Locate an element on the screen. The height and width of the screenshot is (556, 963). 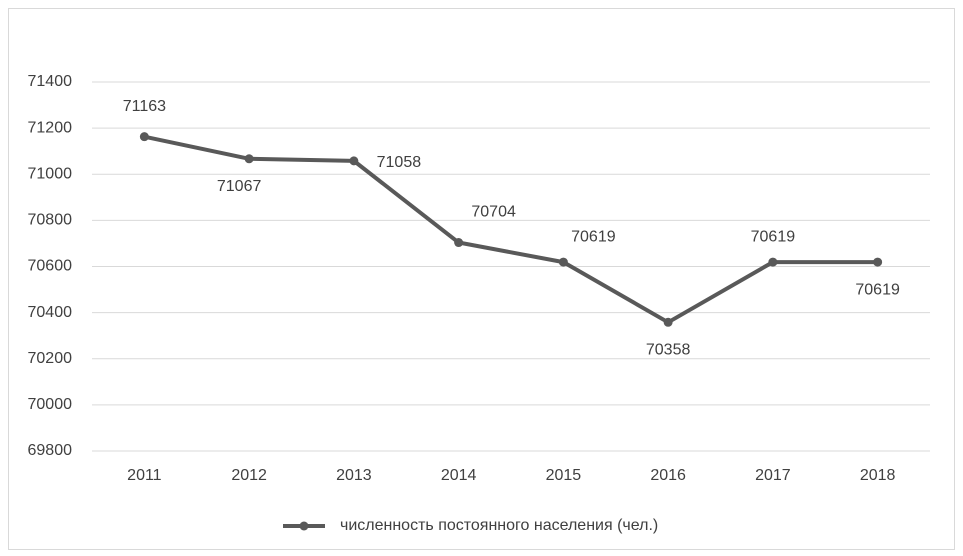
x-tick-label: 2016 is located at coordinates (668, 475).